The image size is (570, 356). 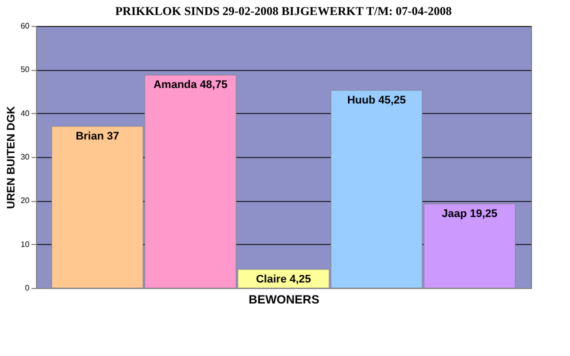 I want to click on y-tick-label: 10, so click(x=25, y=244).